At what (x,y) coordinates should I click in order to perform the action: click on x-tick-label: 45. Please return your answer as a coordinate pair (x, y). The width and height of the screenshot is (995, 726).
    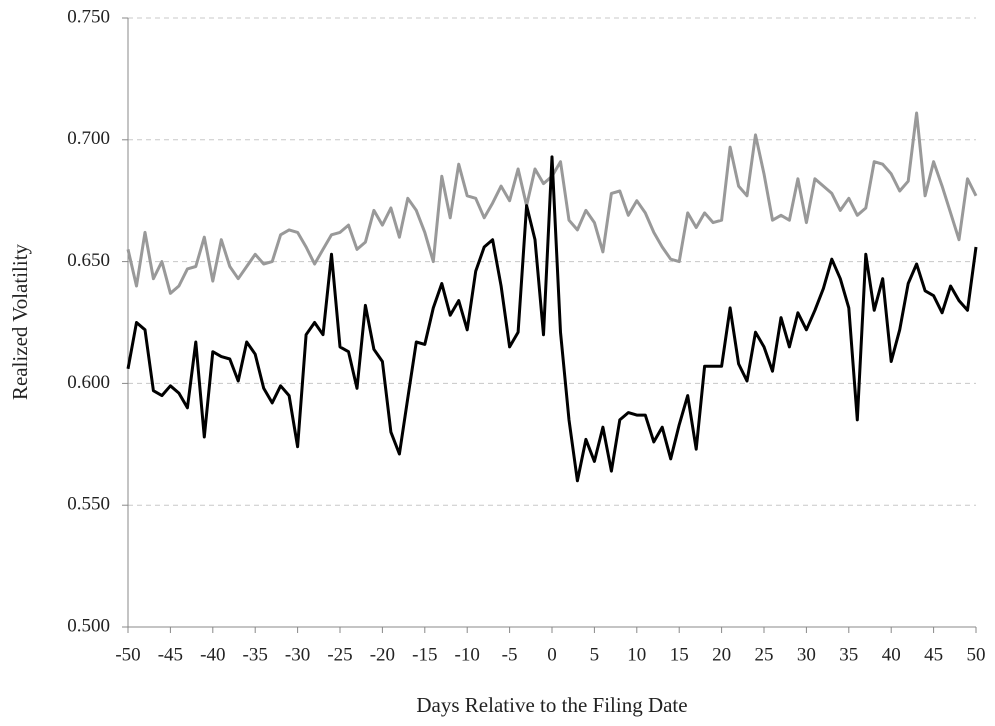
    Looking at the image, I should click on (933, 654).